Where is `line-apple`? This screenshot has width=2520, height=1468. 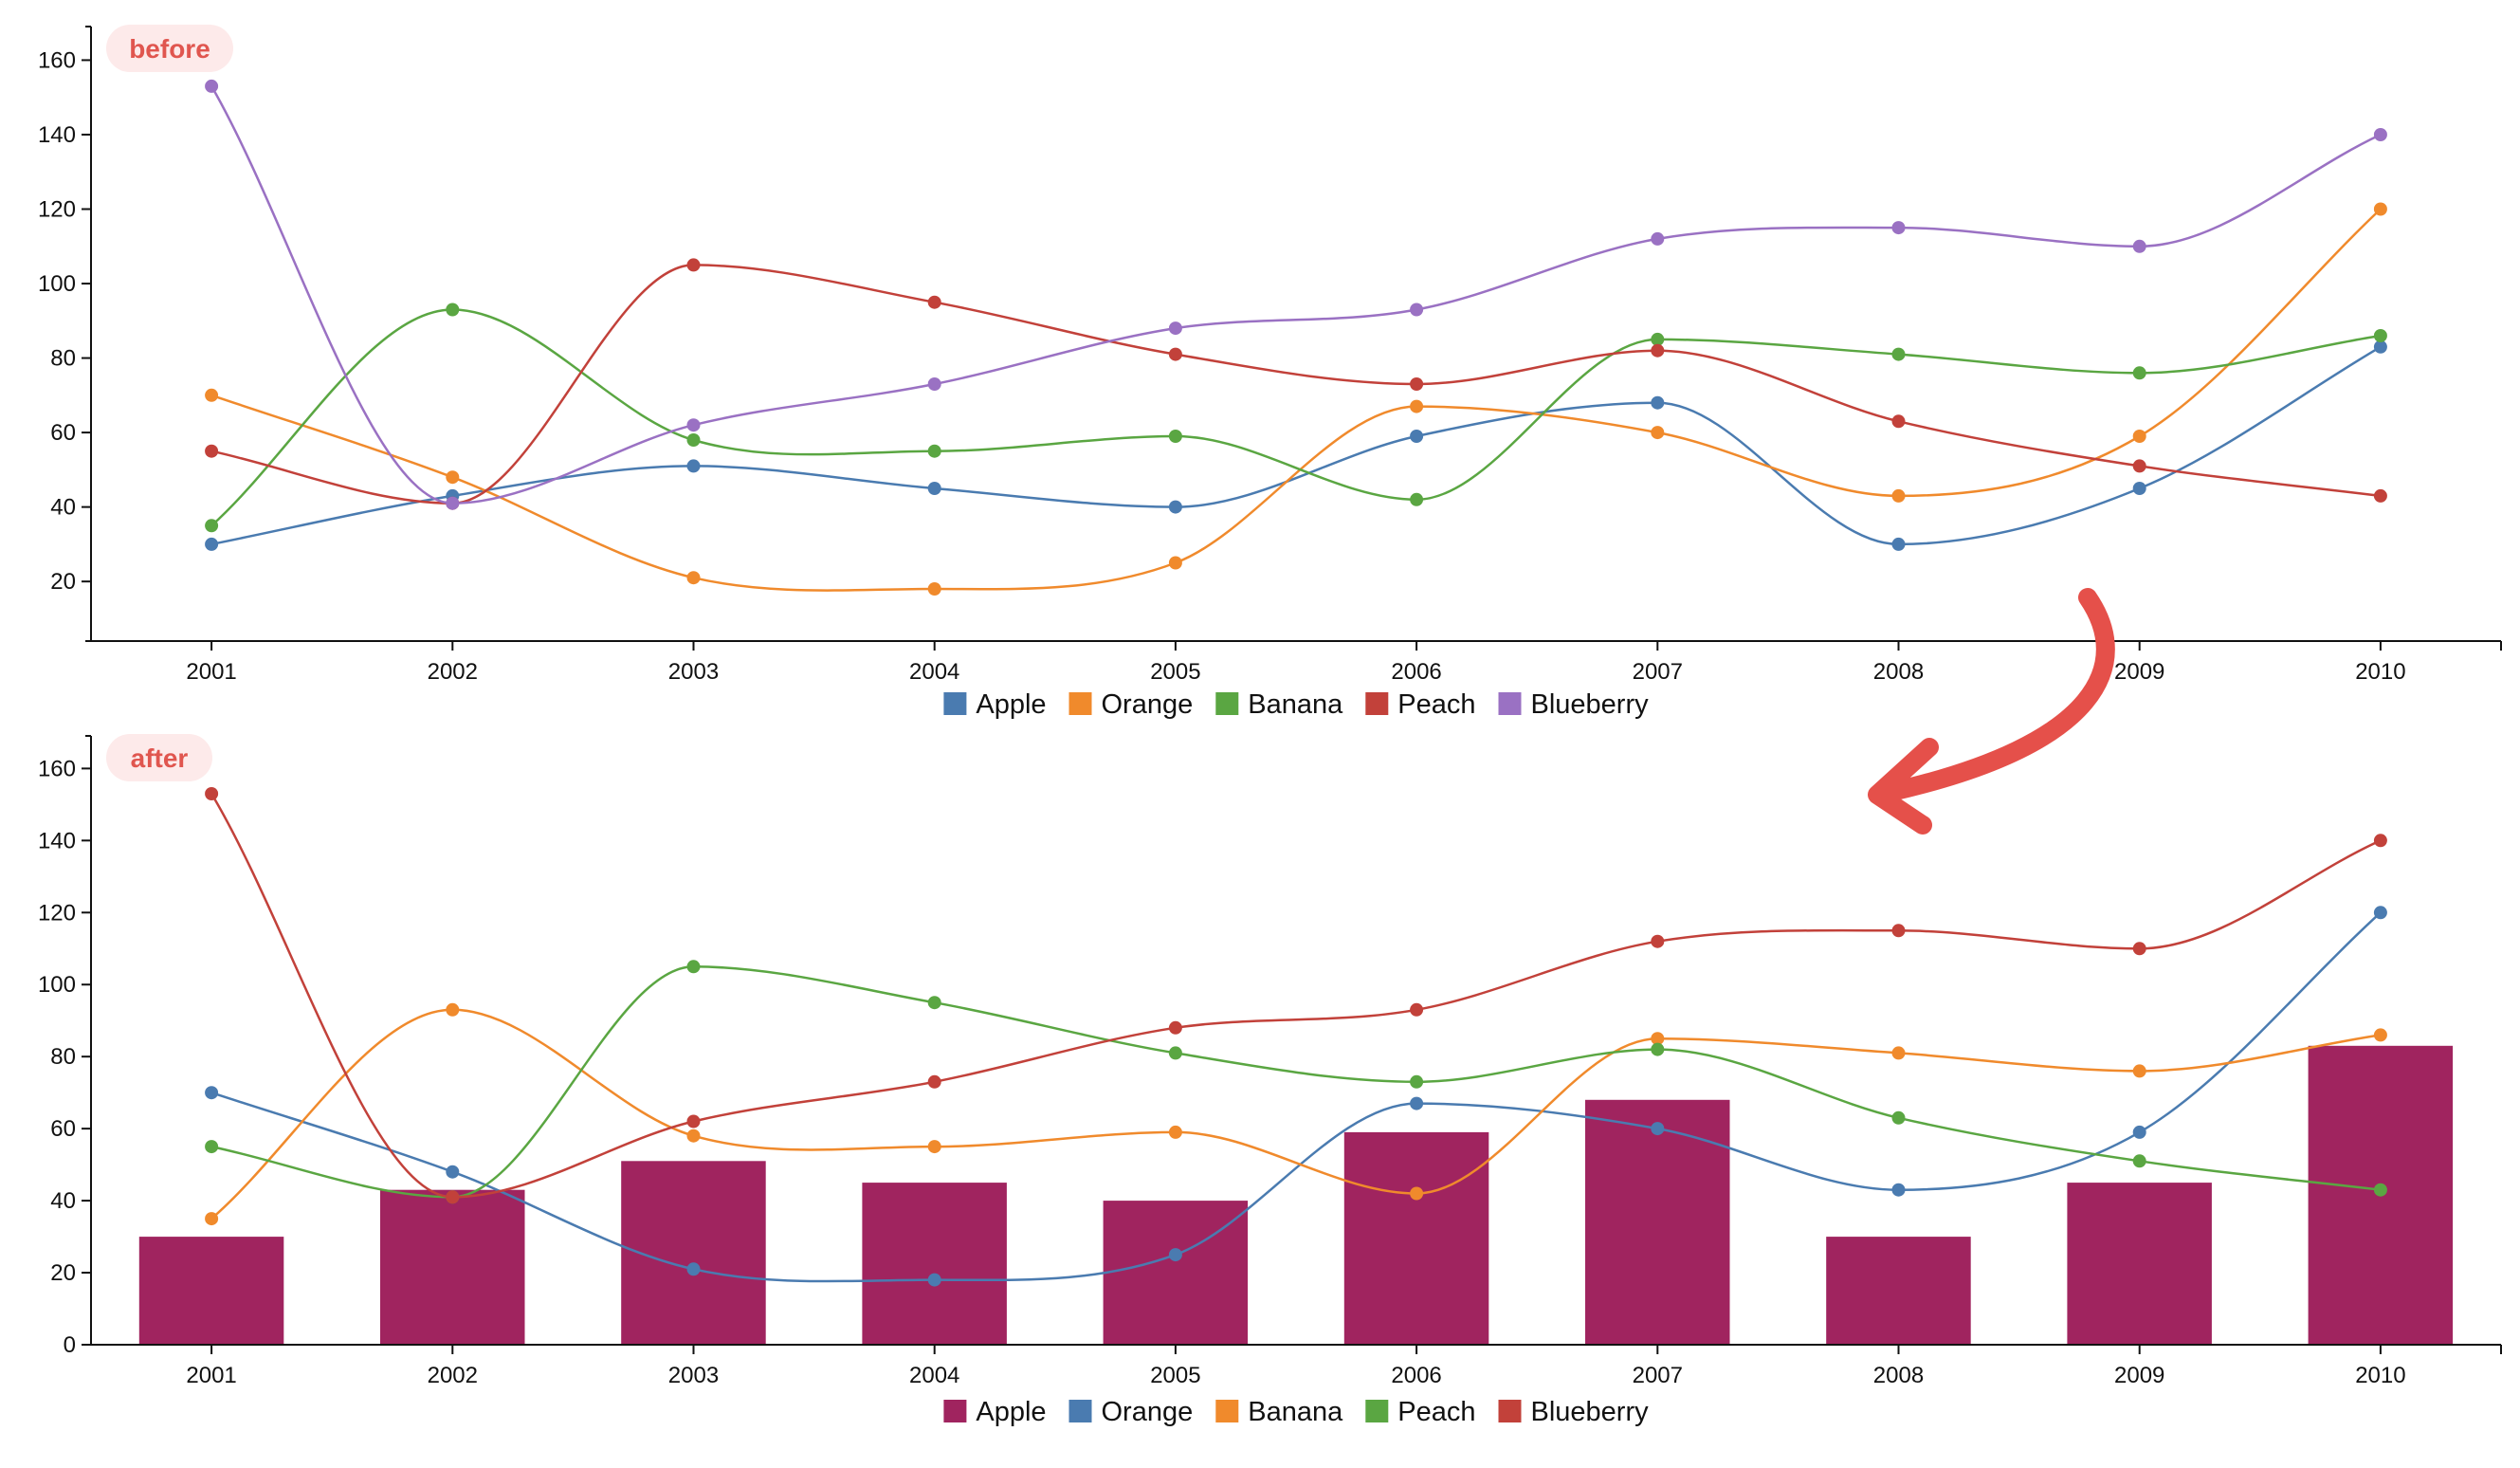 line-apple is located at coordinates (1296, 445).